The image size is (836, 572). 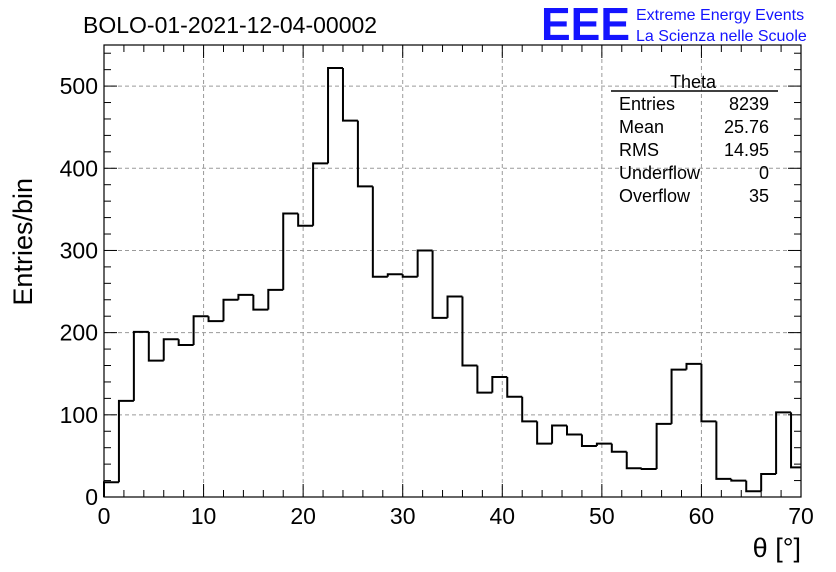 I want to click on x-tick-labels: 0 10 20 30 40 50 60 70, so click(x=456, y=516).